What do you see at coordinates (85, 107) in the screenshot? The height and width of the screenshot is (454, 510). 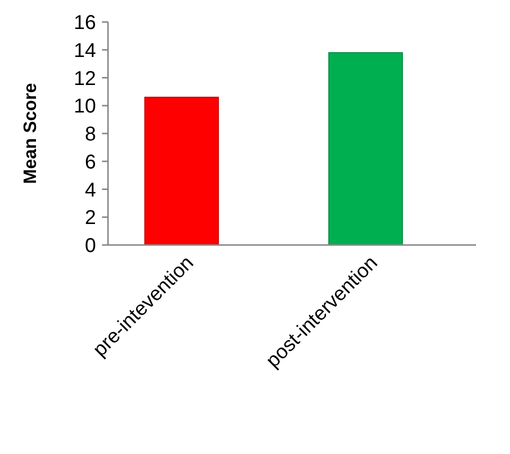 I see `y-tick-label: 10` at bounding box center [85, 107].